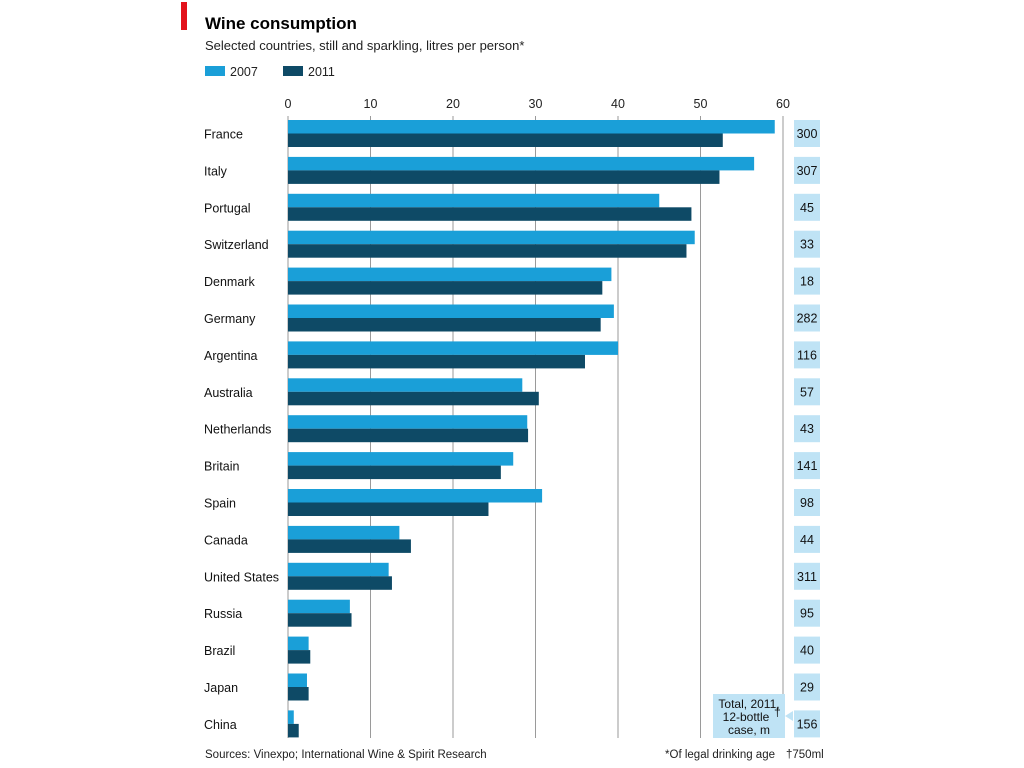  What do you see at coordinates (415, 496) in the screenshot?
I see `bar-2007-spain` at bounding box center [415, 496].